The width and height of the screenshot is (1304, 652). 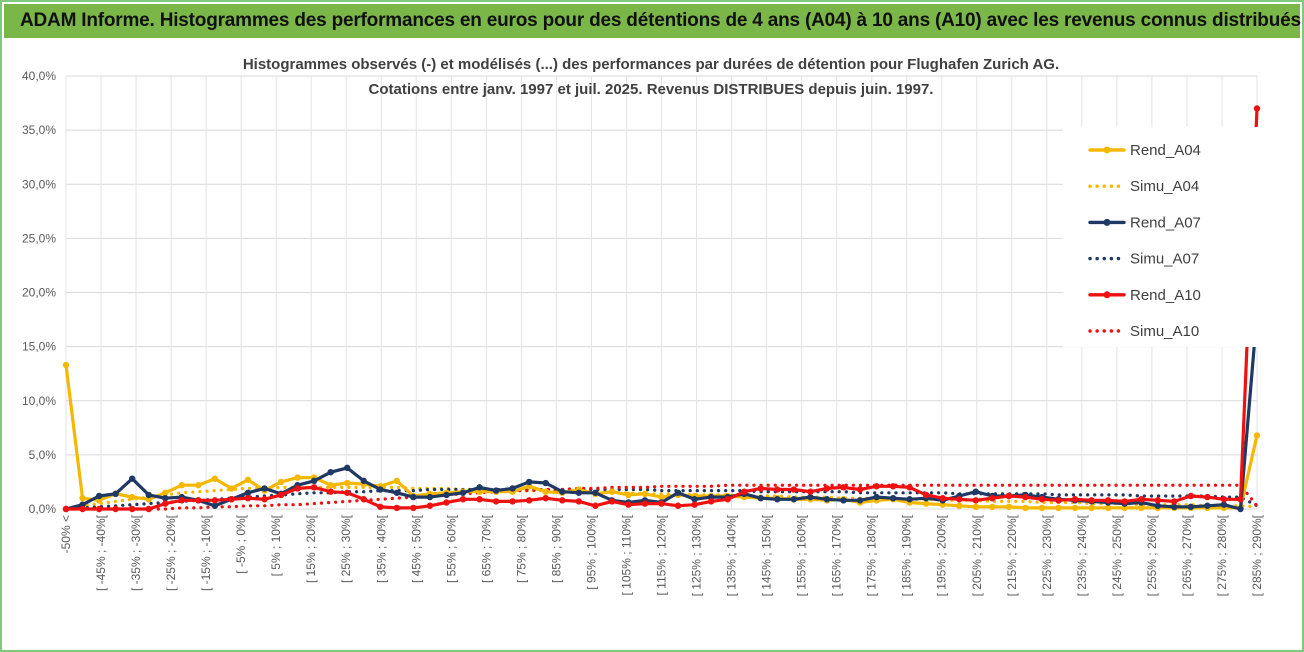 What do you see at coordinates (1012, 555) in the screenshot?
I see `x-tick-label: [ 215% ; 220%[` at bounding box center [1012, 555].